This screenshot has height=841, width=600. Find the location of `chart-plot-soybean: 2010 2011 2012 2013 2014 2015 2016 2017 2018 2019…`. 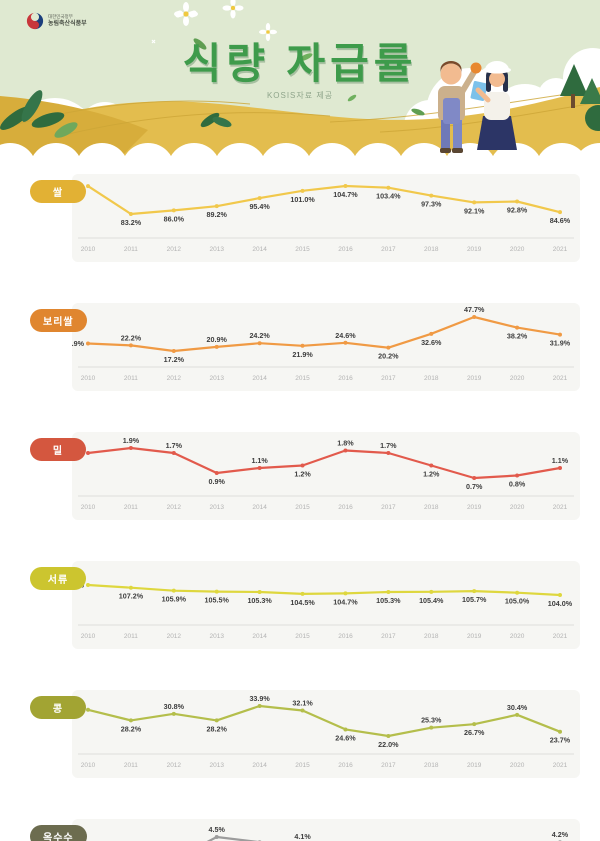

chart-plot-soybean: 2010 2011 2012 2013 2014 2015 2016 2017 2018 2019… is located at coordinates (326, 734).